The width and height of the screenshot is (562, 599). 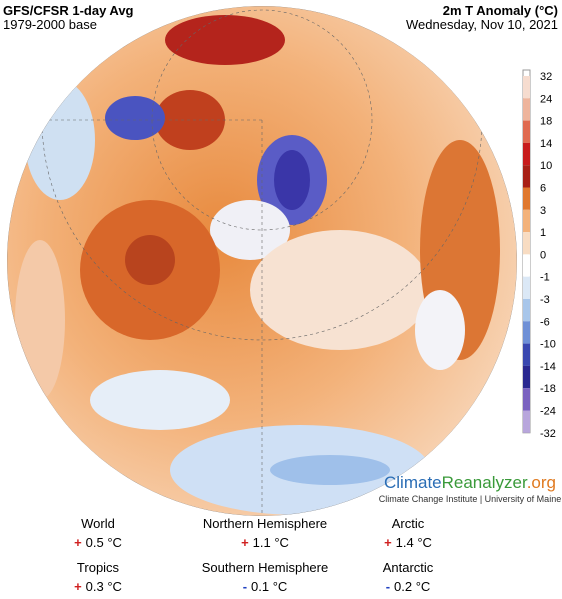 What do you see at coordinates (104, 542) in the screenshot?
I see `stat-number: 0.5 °C` at bounding box center [104, 542].